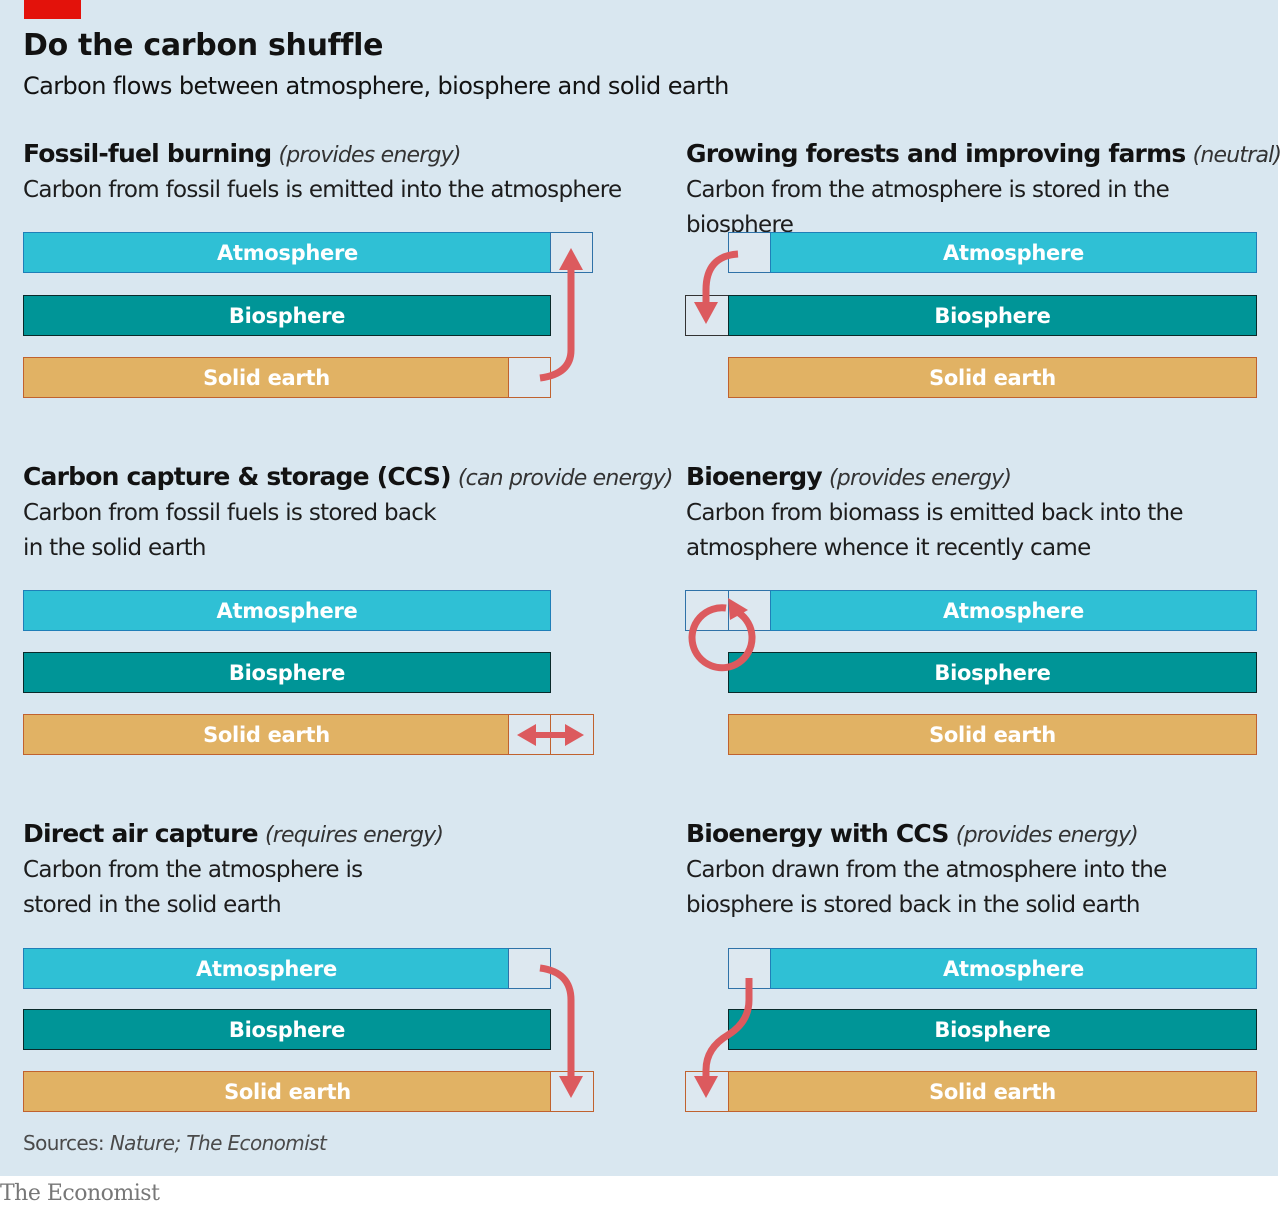 This screenshot has height=1212, width=1280. What do you see at coordinates (754, 476) in the screenshot?
I see `scenario-title: Bioenergy` at bounding box center [754, 476].